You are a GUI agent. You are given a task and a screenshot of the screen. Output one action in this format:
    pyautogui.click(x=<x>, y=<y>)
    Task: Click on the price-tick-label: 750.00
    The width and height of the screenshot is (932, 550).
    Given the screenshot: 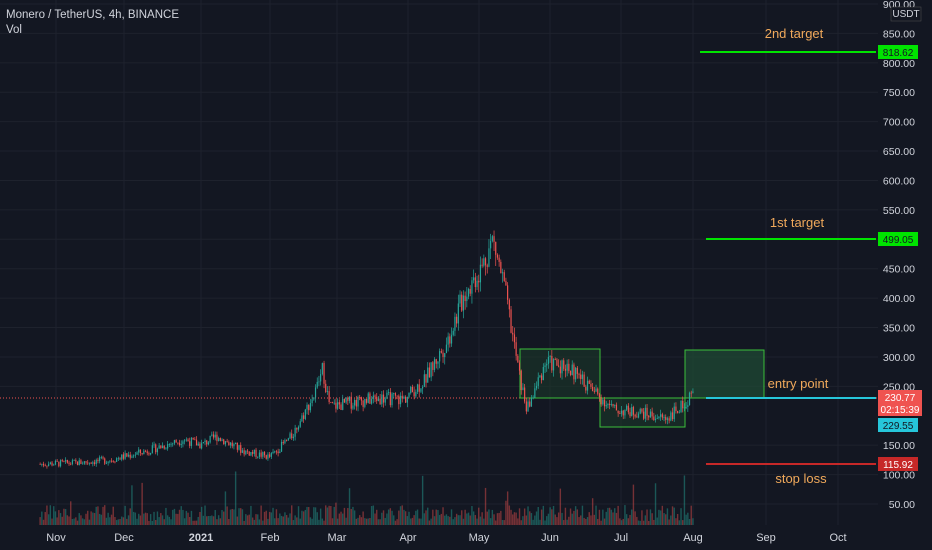 What is the action you would take?
    pyautogui.click(x=899, y=93)
    